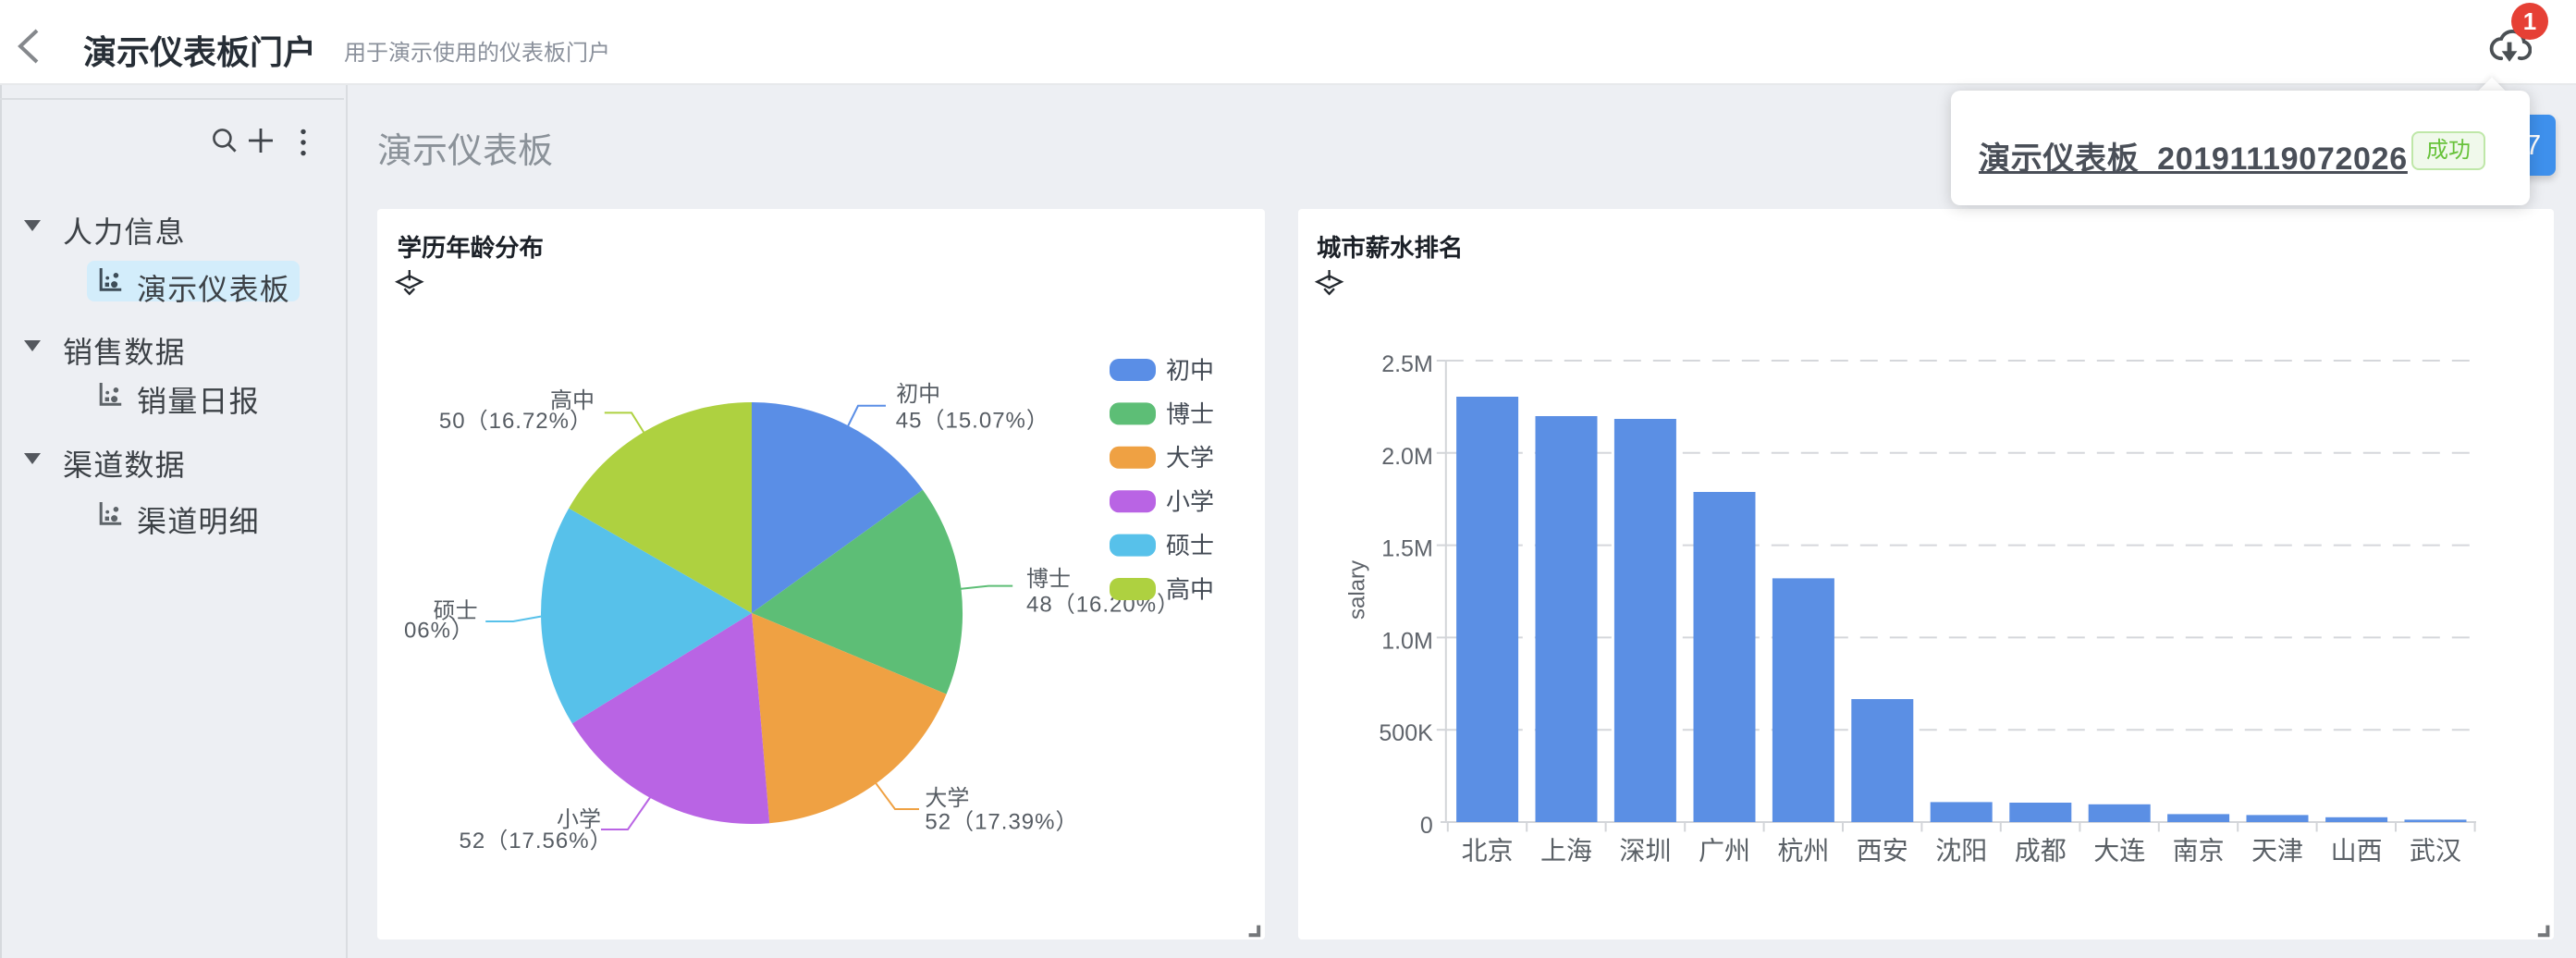 This screenshot has height=958, width=2576. What do you see at coordinates (1882, 852) in the screenshot?
I see `svg-text: 西安` at bounding box center [1882, 852].